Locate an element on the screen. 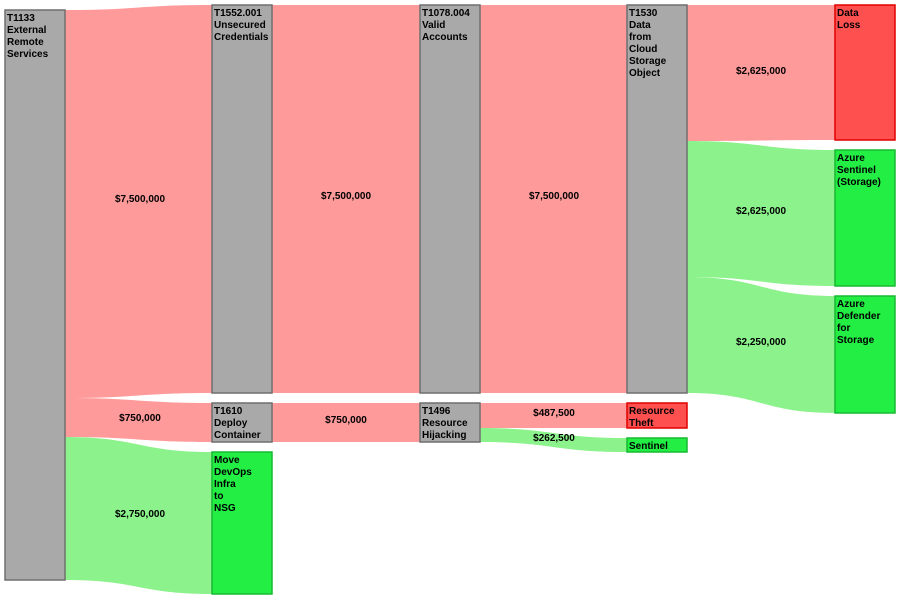 Image resolution: width=900 pixels, height=600 pixels. node-label-t1133: Services is located at coordinates (28, 54).